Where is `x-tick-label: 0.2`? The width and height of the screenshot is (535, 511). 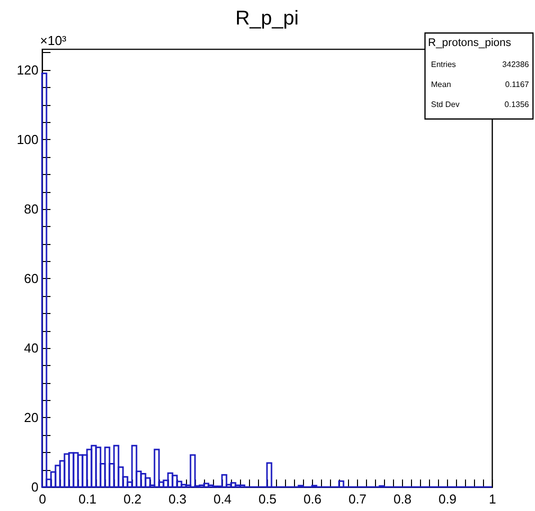 x-tick-label: 0.2 is located at coordinates (132, 499).